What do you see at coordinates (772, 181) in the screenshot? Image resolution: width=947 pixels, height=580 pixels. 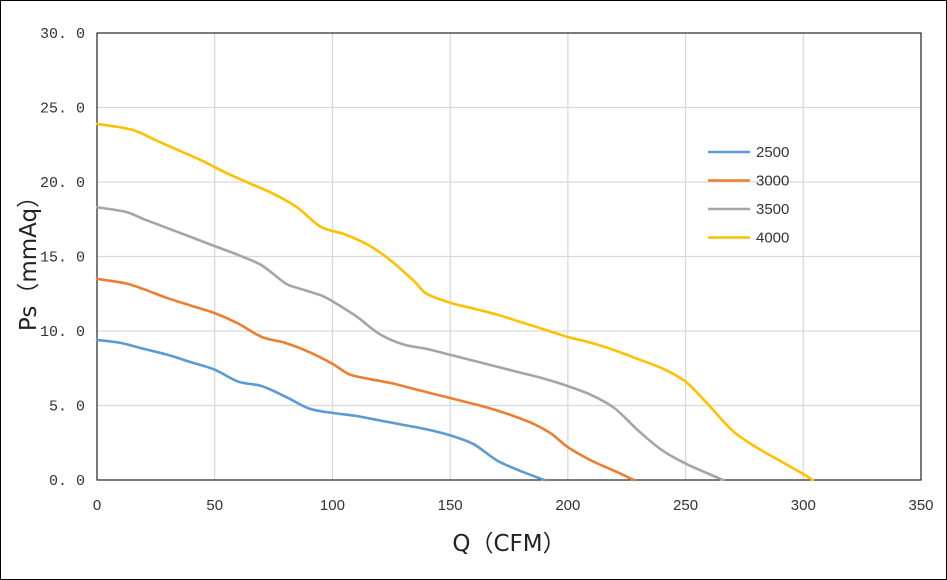 I see `legend-label-3000: 3000` at bounding box center [772, 181].